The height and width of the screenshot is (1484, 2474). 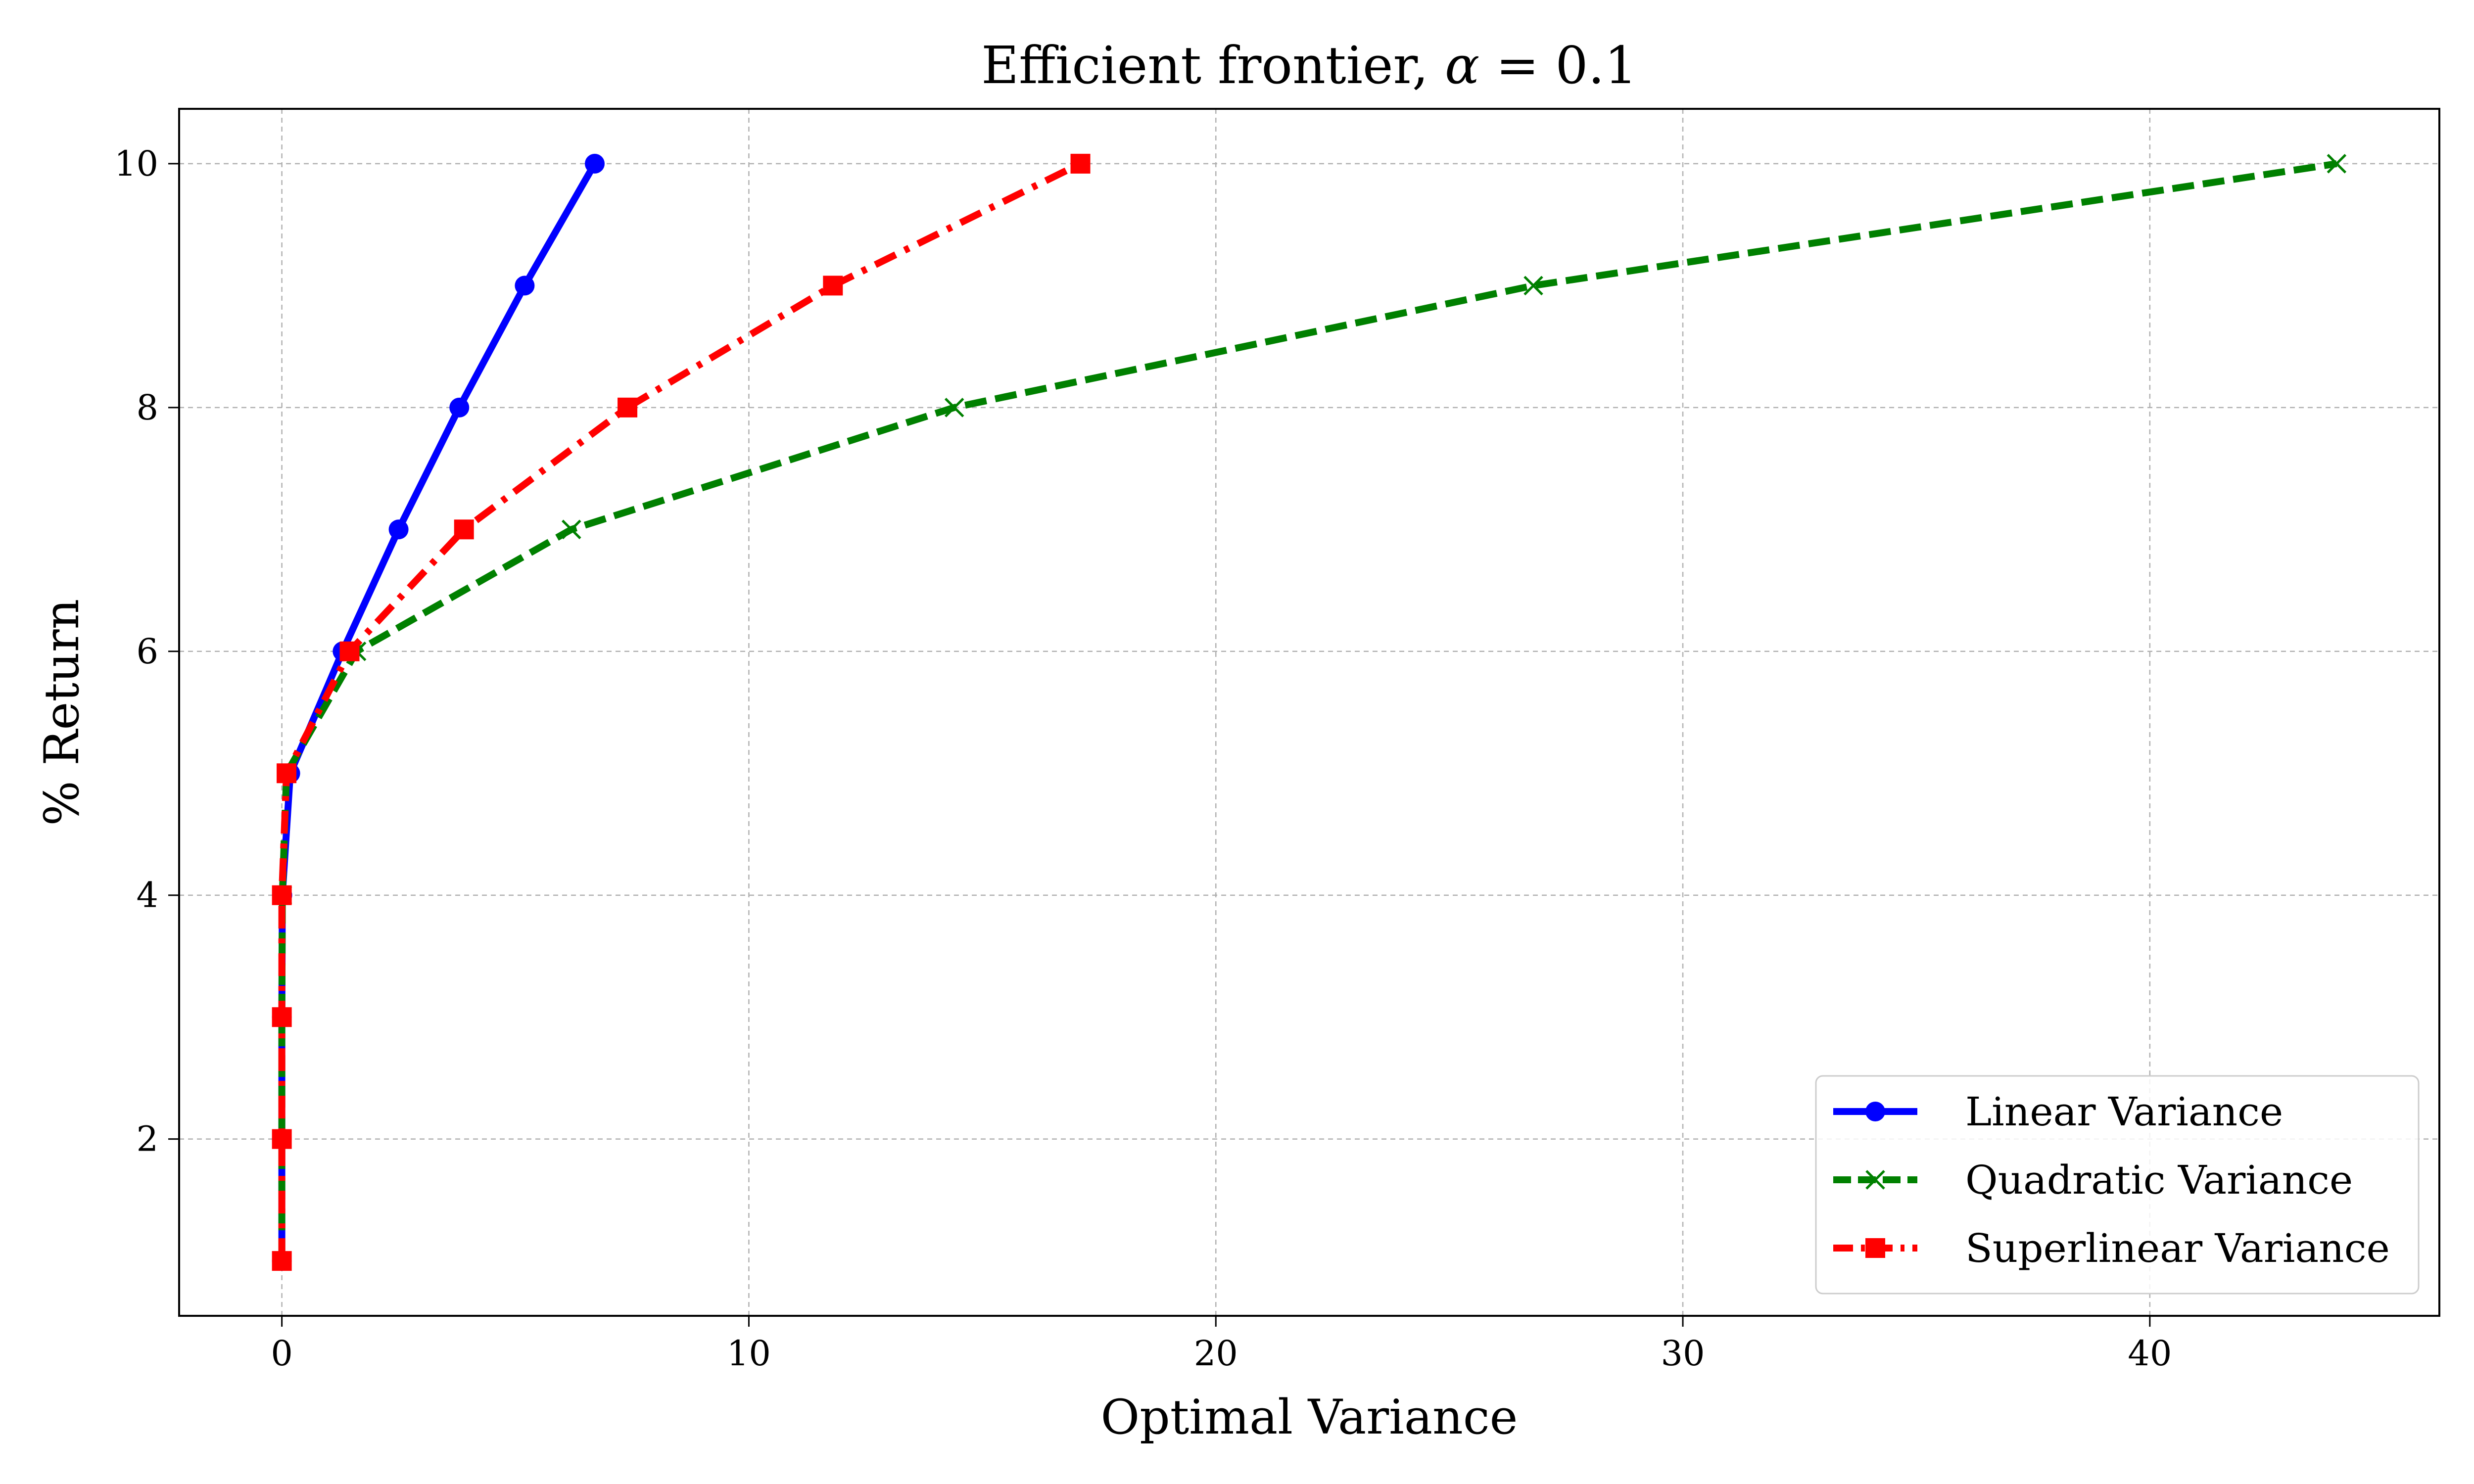 I want to click on x-axis-label: Optimal Variance, so click(x=1310, y=1417).